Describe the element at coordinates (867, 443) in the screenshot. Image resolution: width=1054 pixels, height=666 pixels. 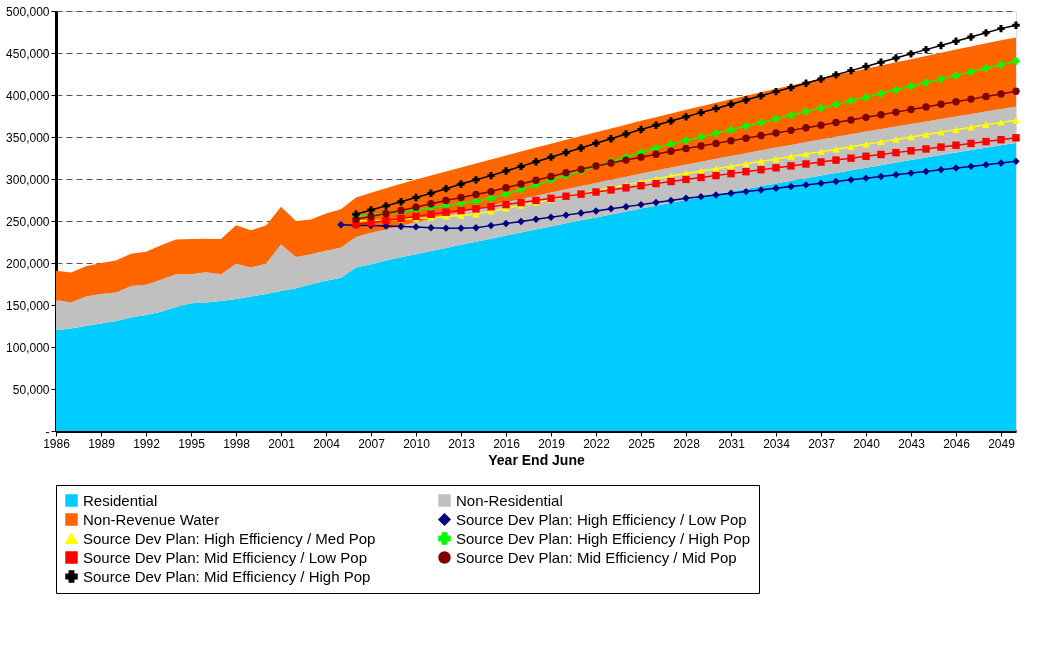
I see `x-tick-label: 2040` at that location.